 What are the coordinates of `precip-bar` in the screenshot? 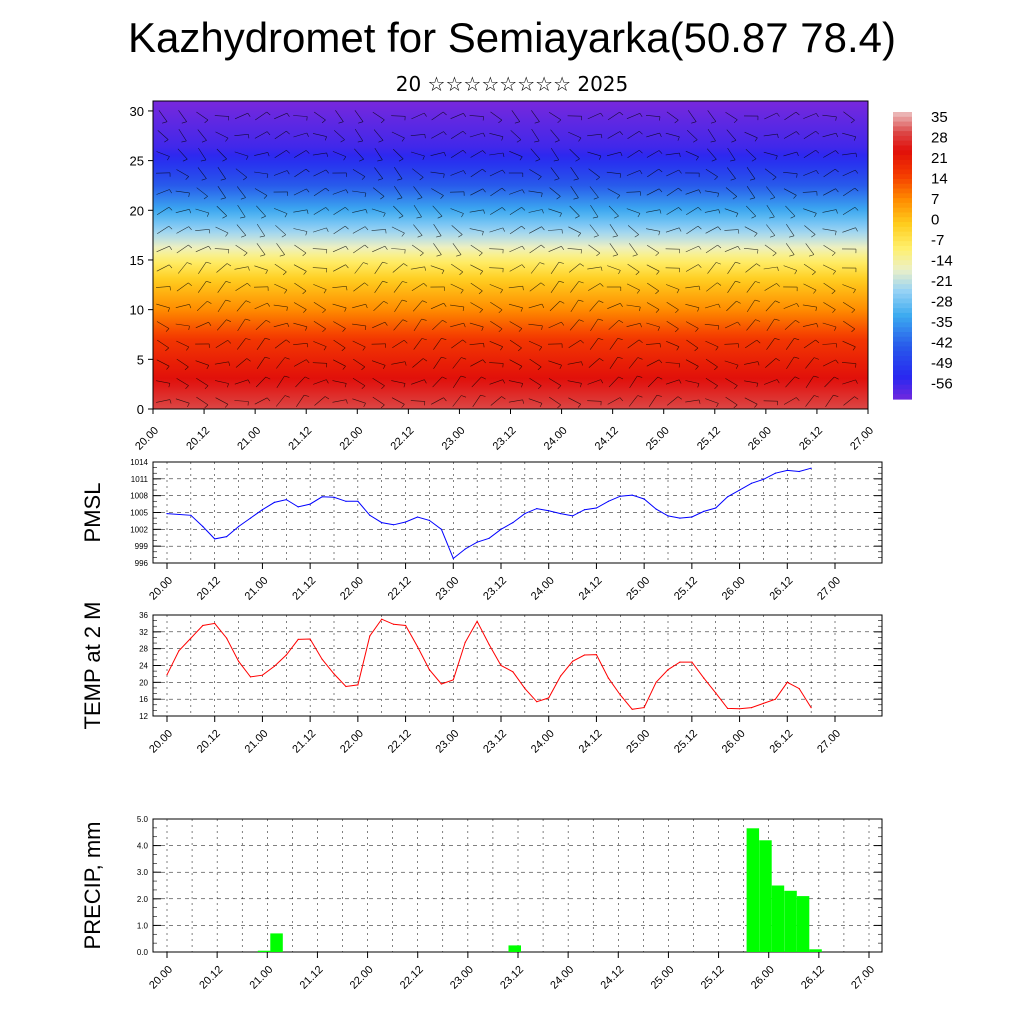 It's located at (803, 924).